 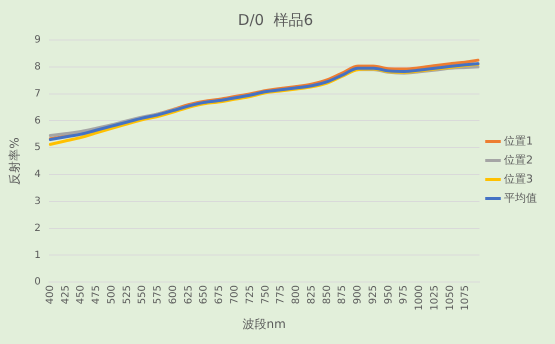 I want to click on x-tick-label: 1000, so click(x=420, y=298).